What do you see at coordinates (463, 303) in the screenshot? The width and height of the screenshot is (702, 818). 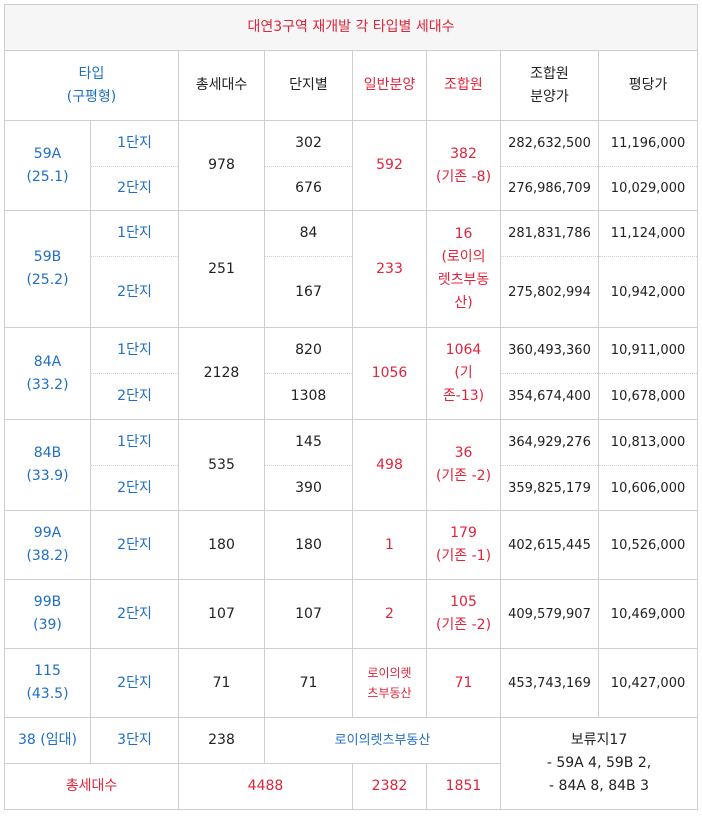 I see `member-note-line3: 산)` at bounding box center [463, 303].